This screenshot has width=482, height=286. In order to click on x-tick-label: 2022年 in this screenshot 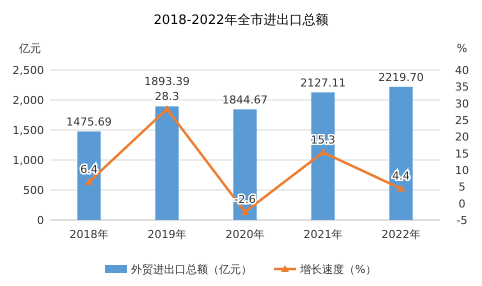, I will do `click(401, 234)`.